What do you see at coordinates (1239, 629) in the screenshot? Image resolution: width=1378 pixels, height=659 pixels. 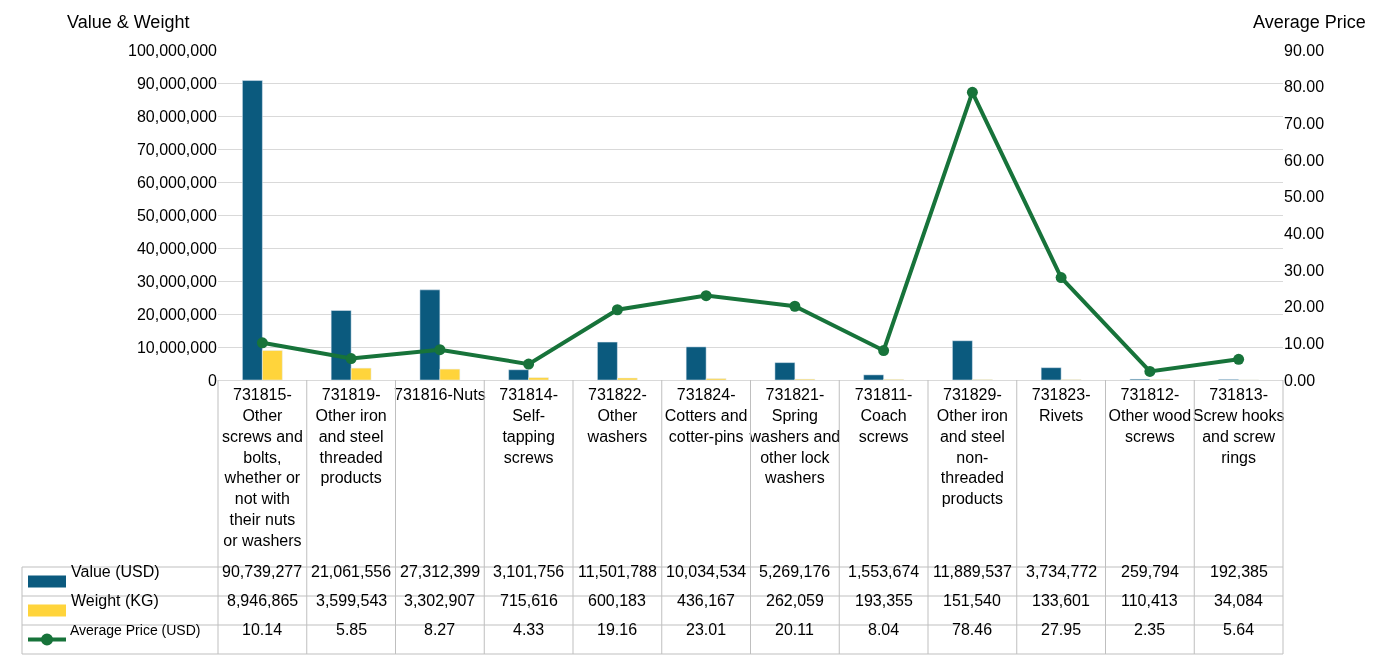 I see `data-label: 5.64` at bounding box center [1239, 629].